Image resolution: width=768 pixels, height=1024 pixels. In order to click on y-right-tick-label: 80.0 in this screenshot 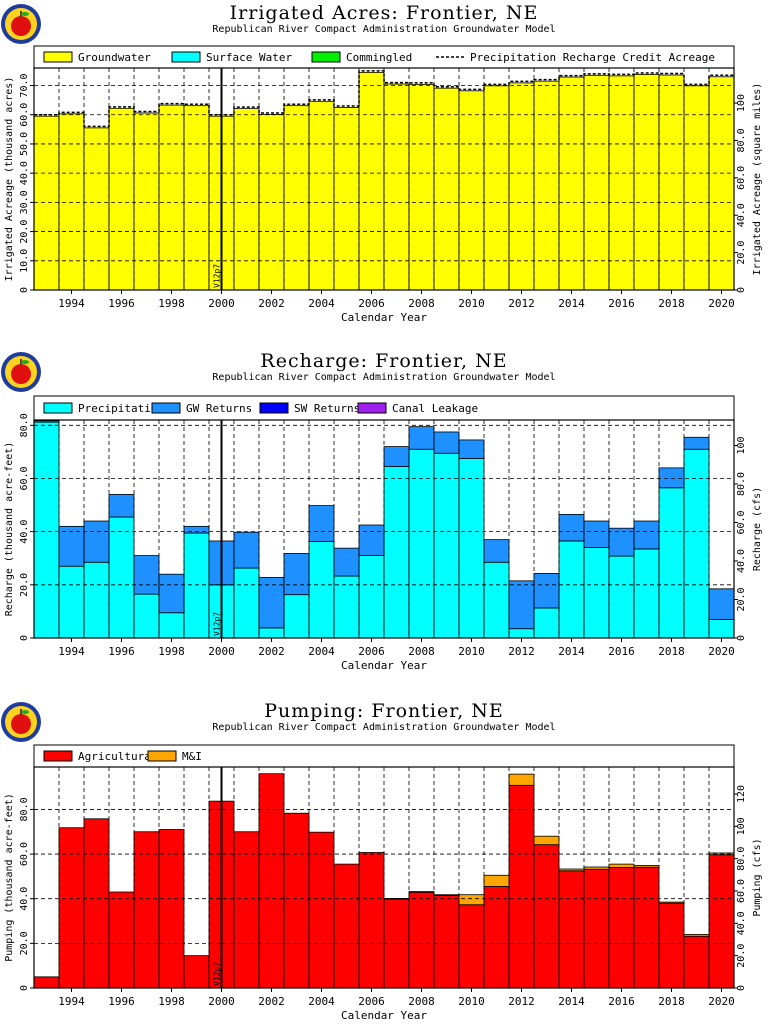, I will do `click(741, 859)`.